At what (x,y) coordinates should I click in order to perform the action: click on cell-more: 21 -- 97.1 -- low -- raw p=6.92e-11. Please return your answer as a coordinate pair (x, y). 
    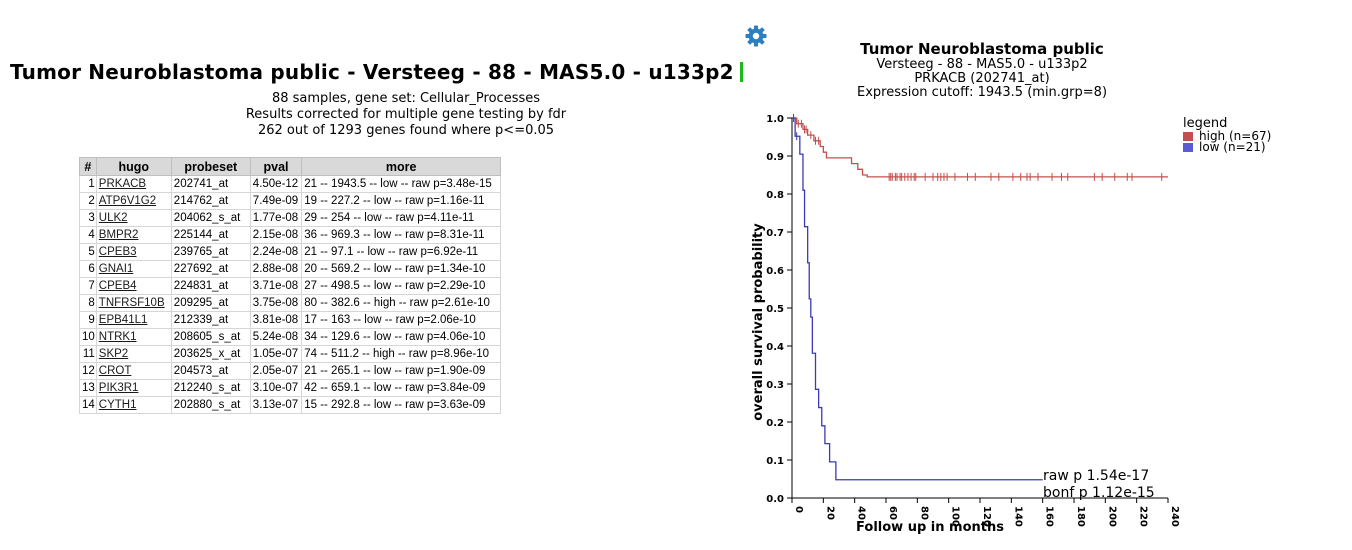
    Looking at the image, I should click on (401, 252).